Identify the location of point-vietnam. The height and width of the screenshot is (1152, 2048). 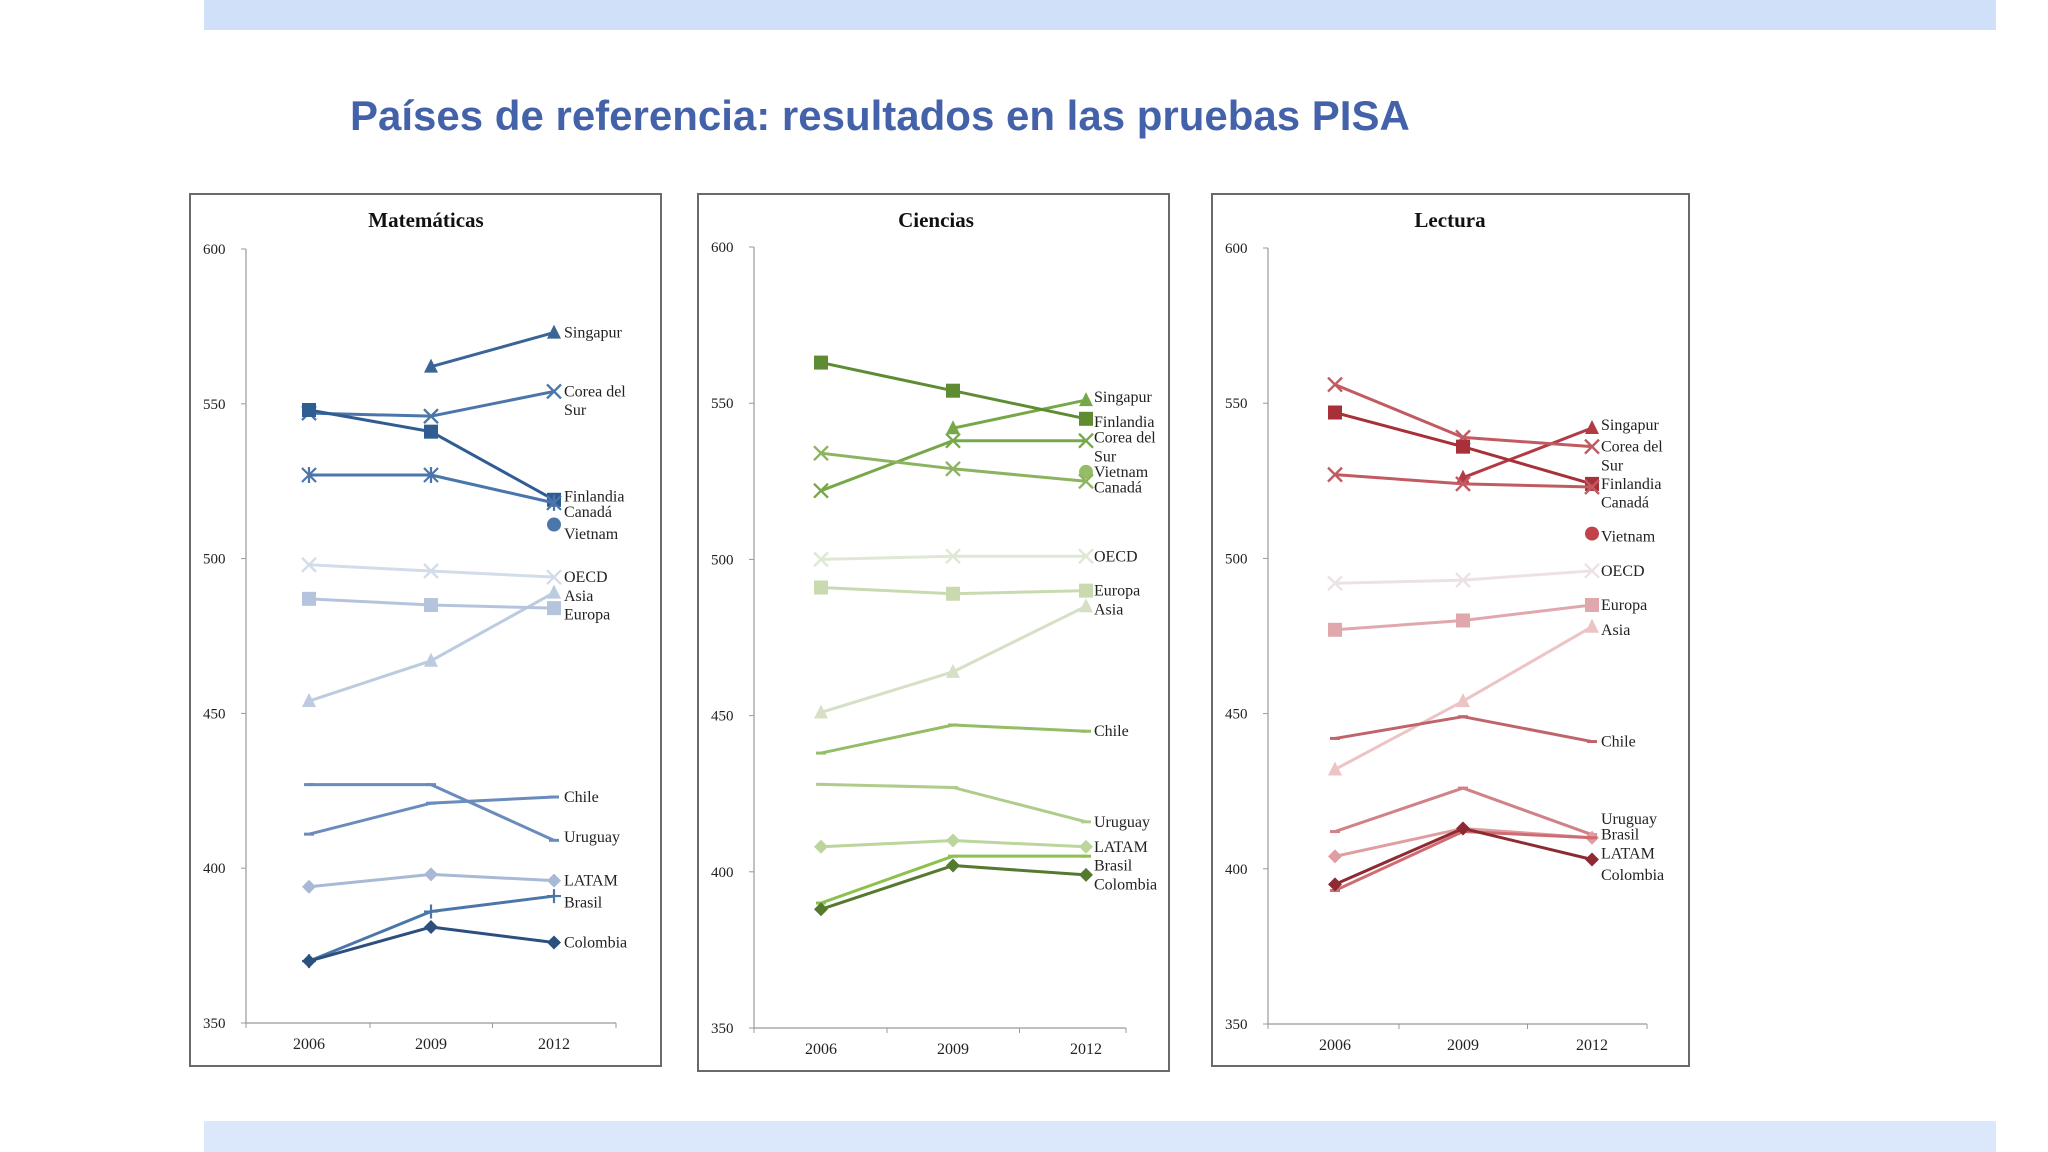
(1086, 471).